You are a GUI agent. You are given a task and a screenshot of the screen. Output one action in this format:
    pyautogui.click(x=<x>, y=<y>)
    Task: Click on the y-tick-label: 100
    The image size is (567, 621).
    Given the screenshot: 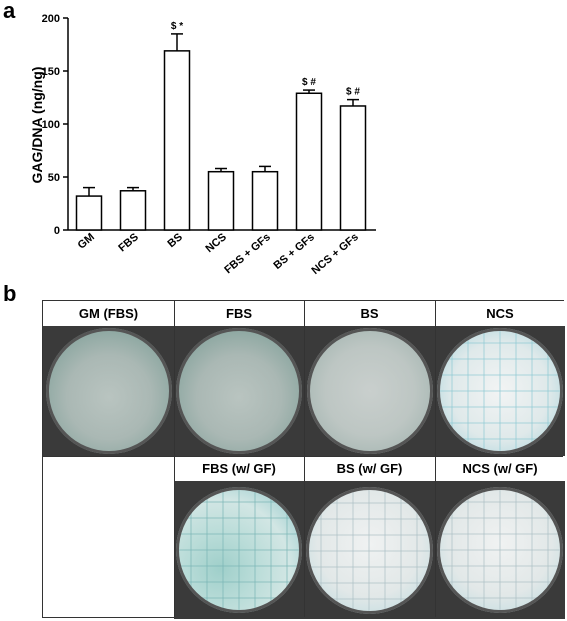 What is the action you would take?
    pyautogui.click(x=51, y=125)
    